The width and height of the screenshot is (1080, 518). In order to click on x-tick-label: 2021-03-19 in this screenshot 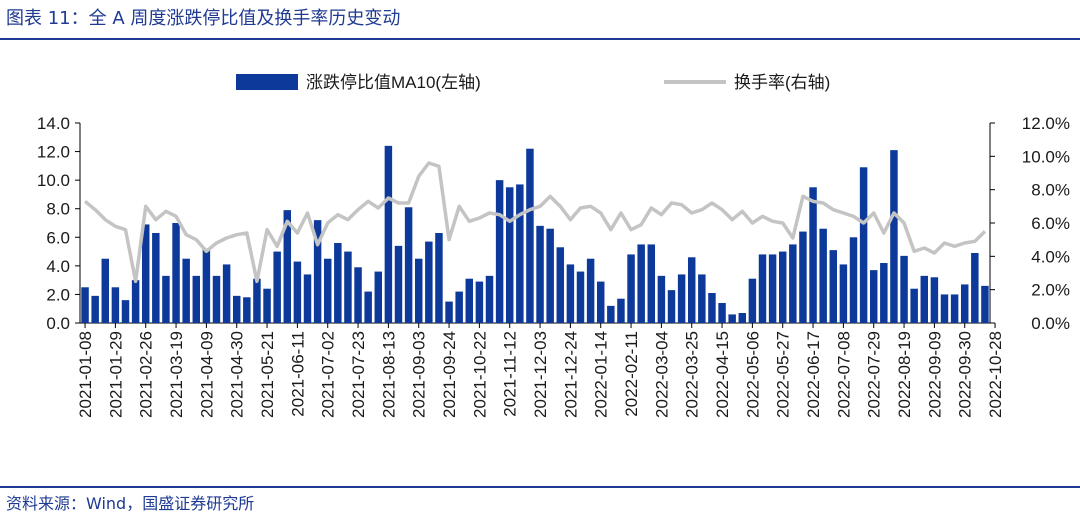, I will do `click(176, 374)`.